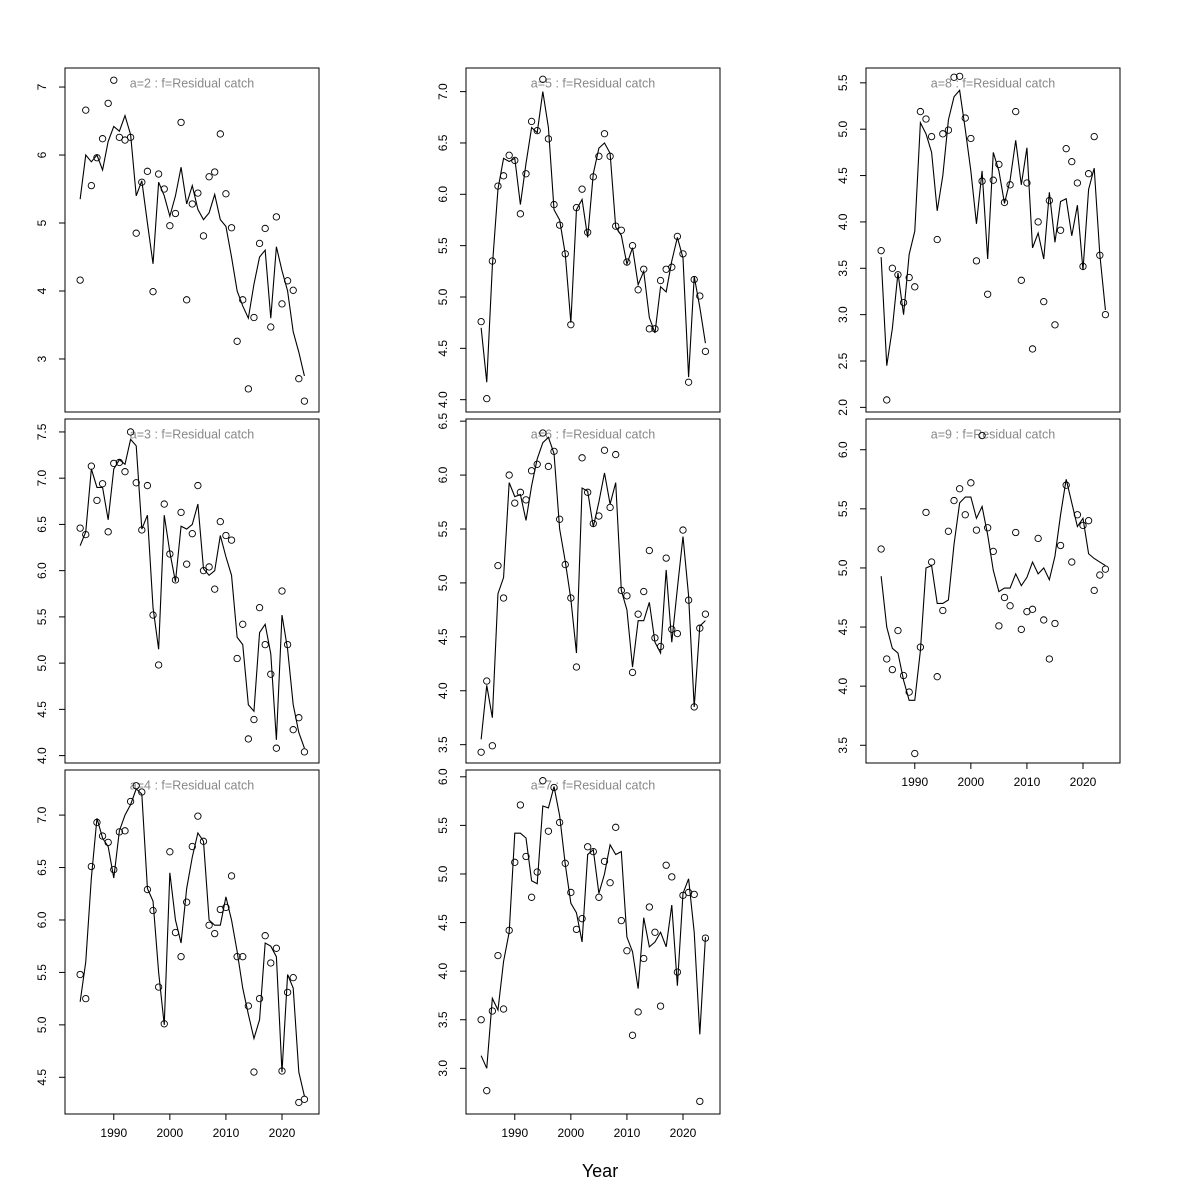 The image size is (1200, 1200). I want to click on y-tick-label: 3.0, so click(843, 314).